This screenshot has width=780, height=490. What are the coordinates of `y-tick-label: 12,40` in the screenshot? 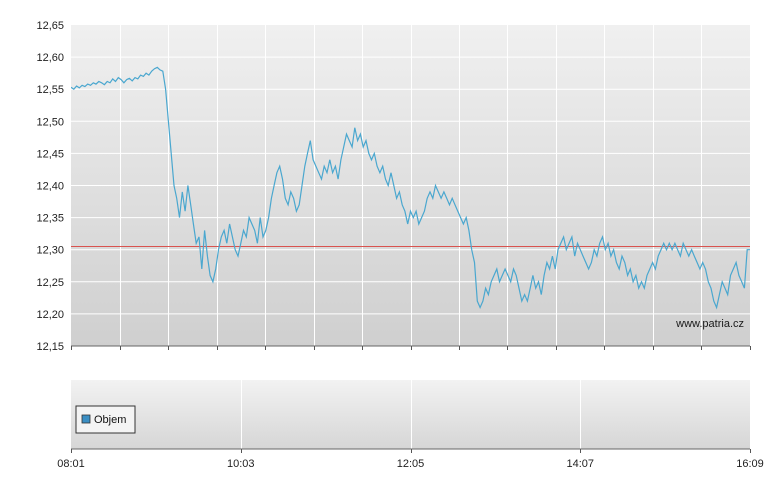 It's located at (50, 187).